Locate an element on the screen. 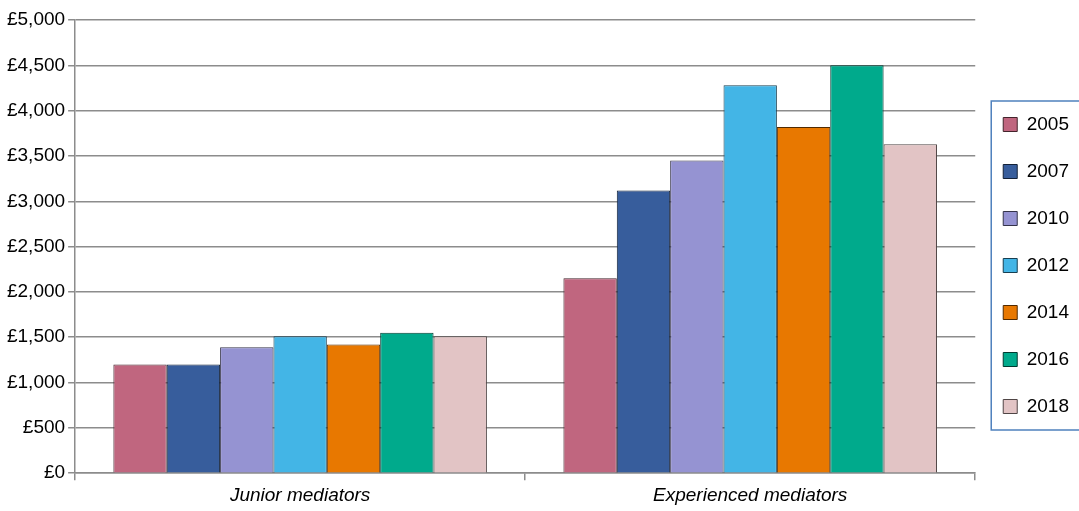 This screenshot has height=511, width=1079. y-tick-label: £5,000 is located at coordinates (36, 19).